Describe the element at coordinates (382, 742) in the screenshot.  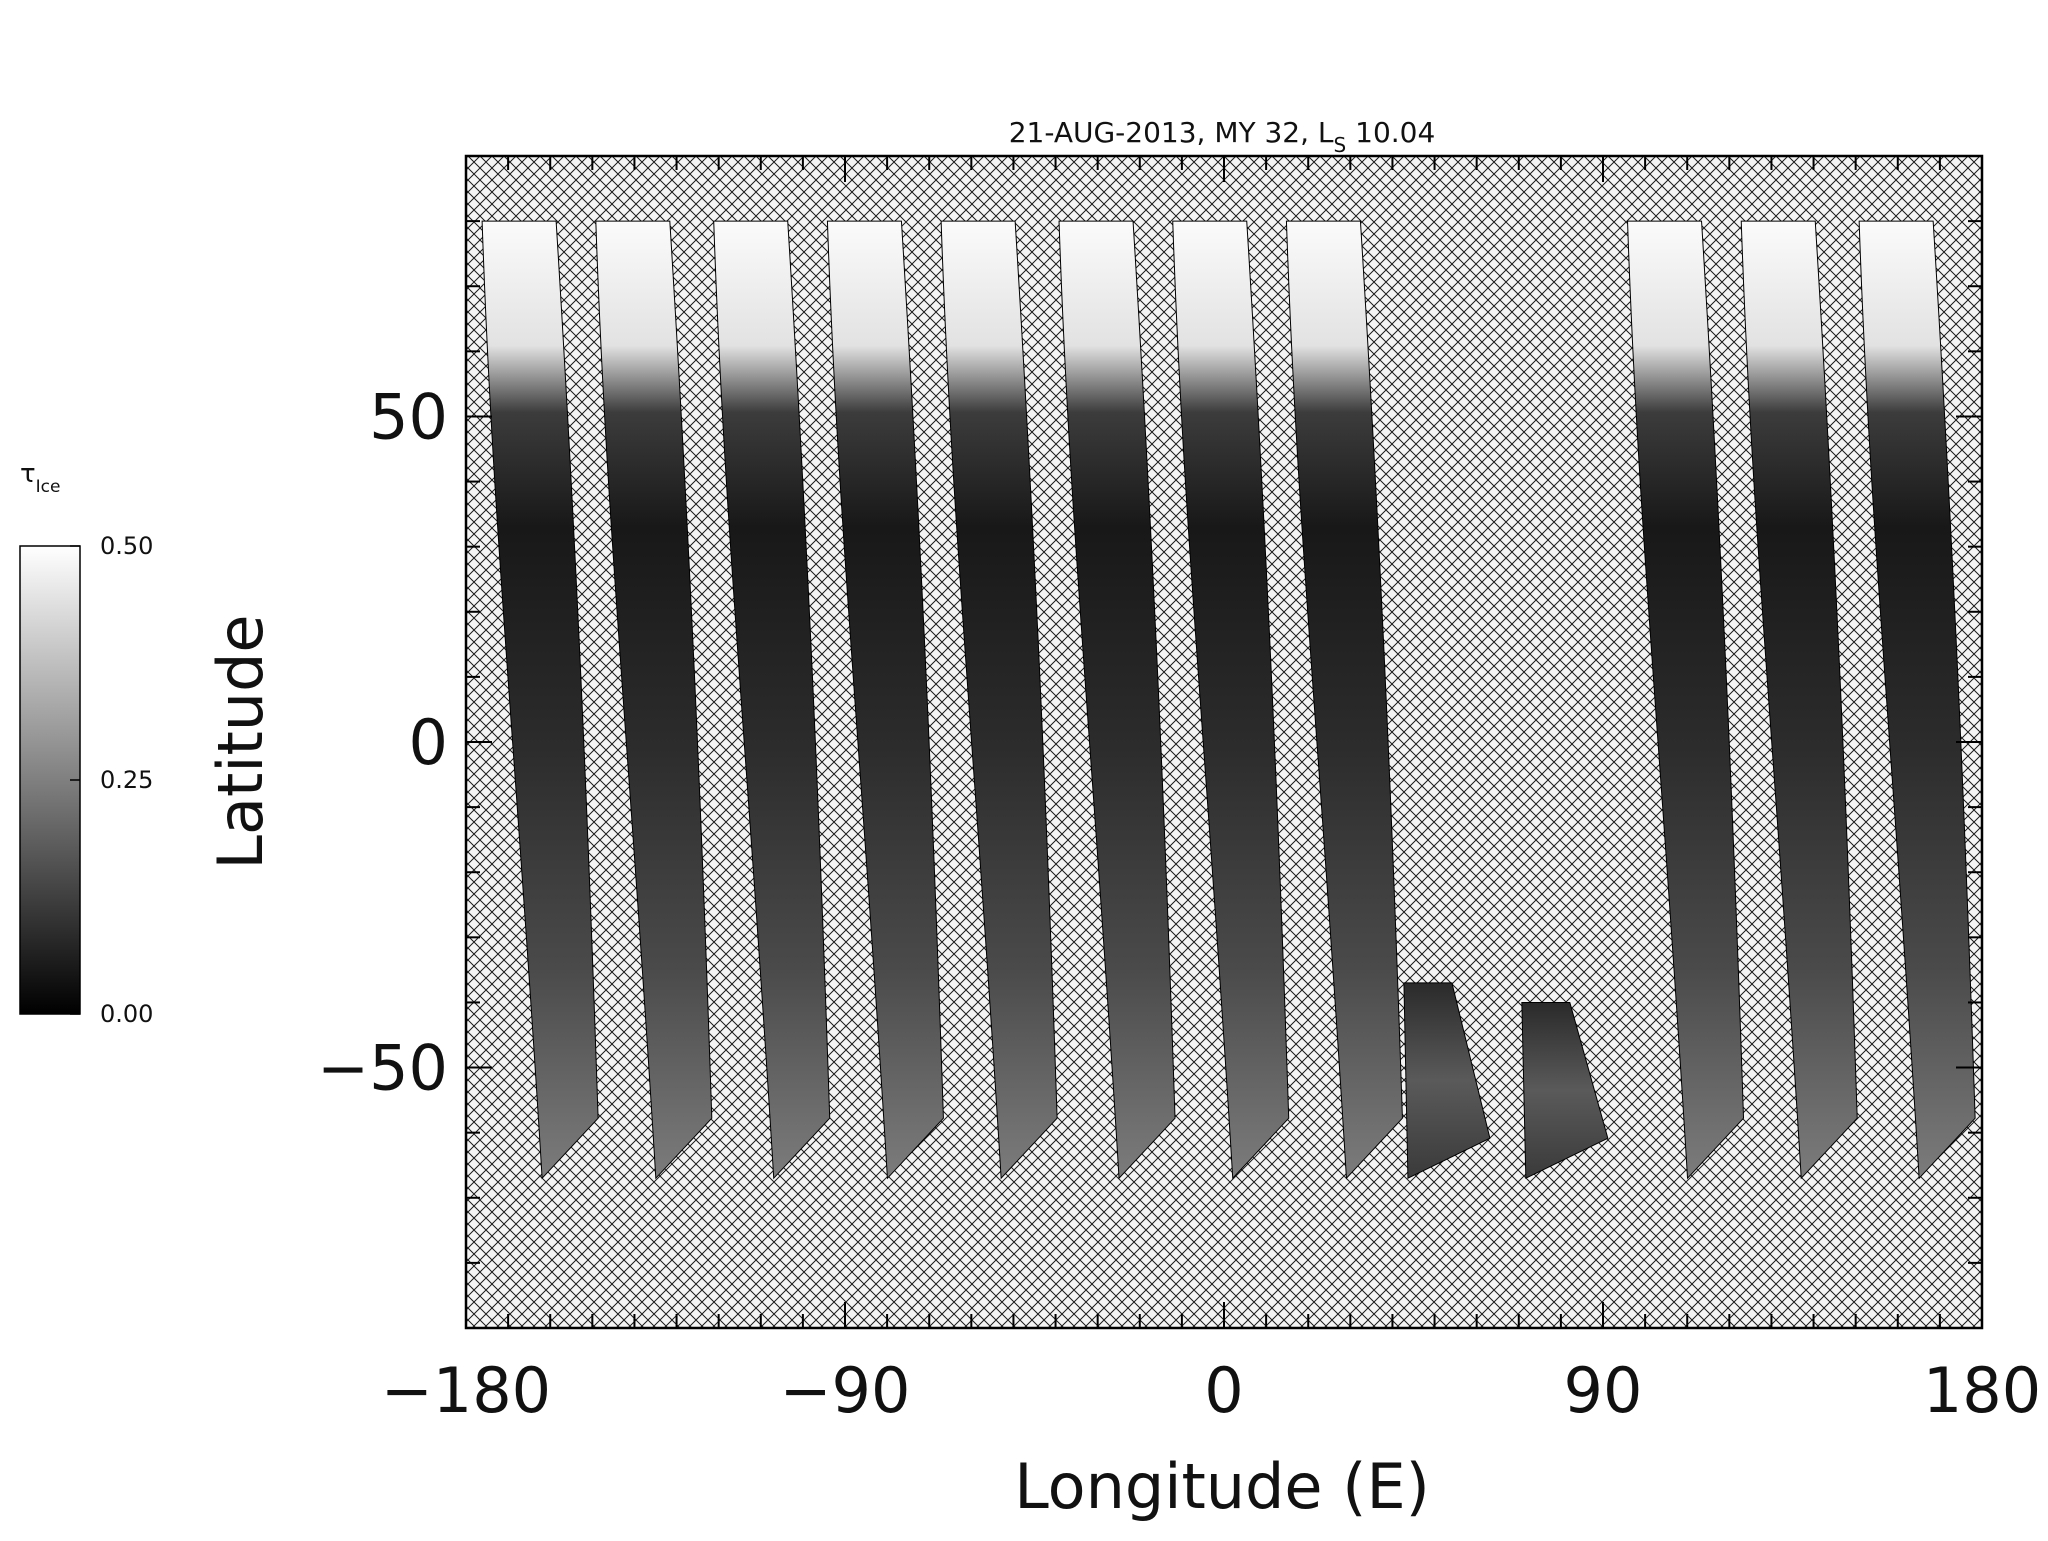
I see `y-tick-labels: −50 0 50` at that location.